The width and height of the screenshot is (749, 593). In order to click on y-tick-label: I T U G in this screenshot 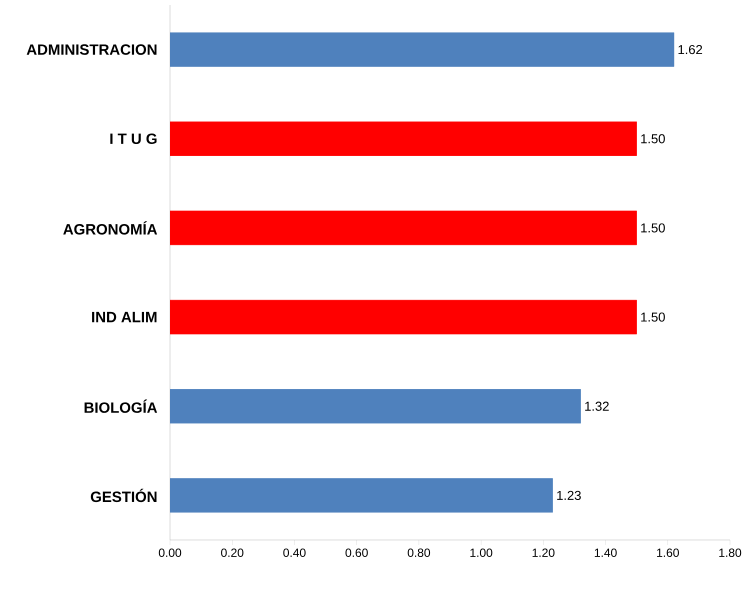, I will do `click(133, 138)`.